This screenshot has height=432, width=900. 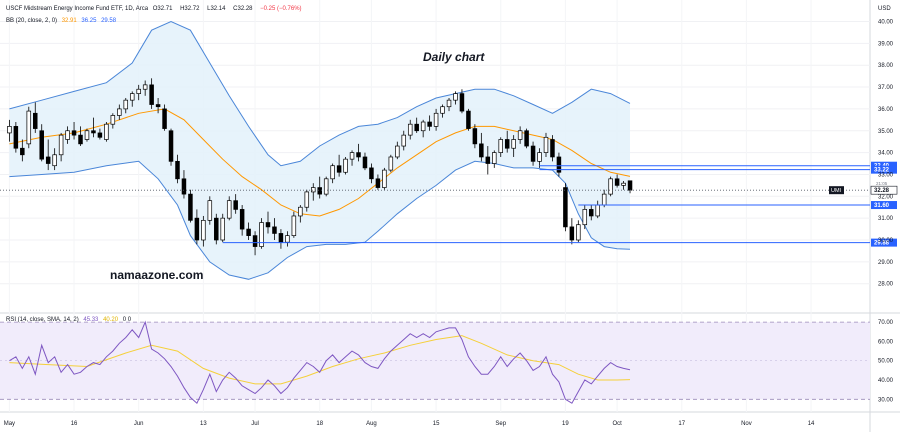 I want to click on rsi-tick-label: 70.00, so click(x=886, y=323).